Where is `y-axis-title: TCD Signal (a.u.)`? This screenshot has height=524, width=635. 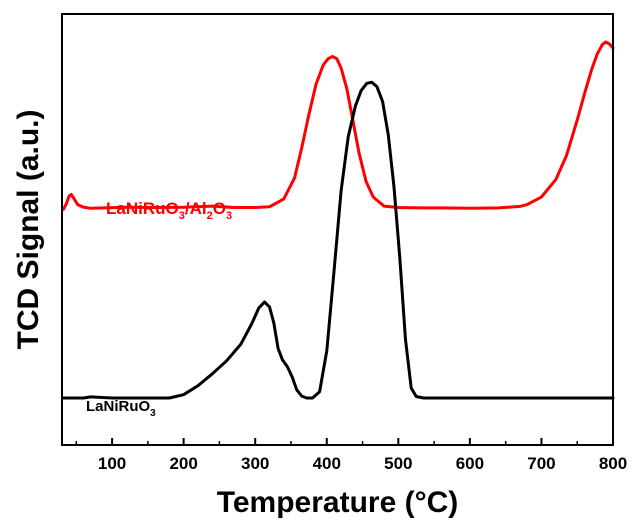
y-axis-title: TCD Signal (a.u.) is located at coordinates (28, 230).